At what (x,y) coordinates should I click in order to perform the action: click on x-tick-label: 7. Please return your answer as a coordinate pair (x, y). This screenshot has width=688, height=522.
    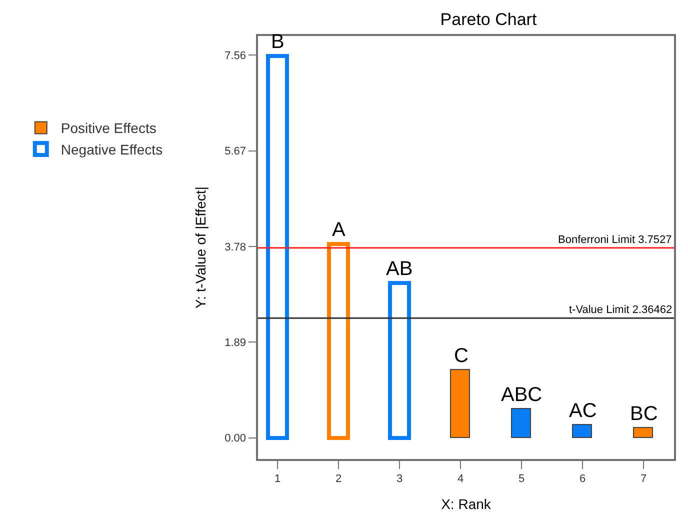
    Looking at the image, I should click on (643, 478).